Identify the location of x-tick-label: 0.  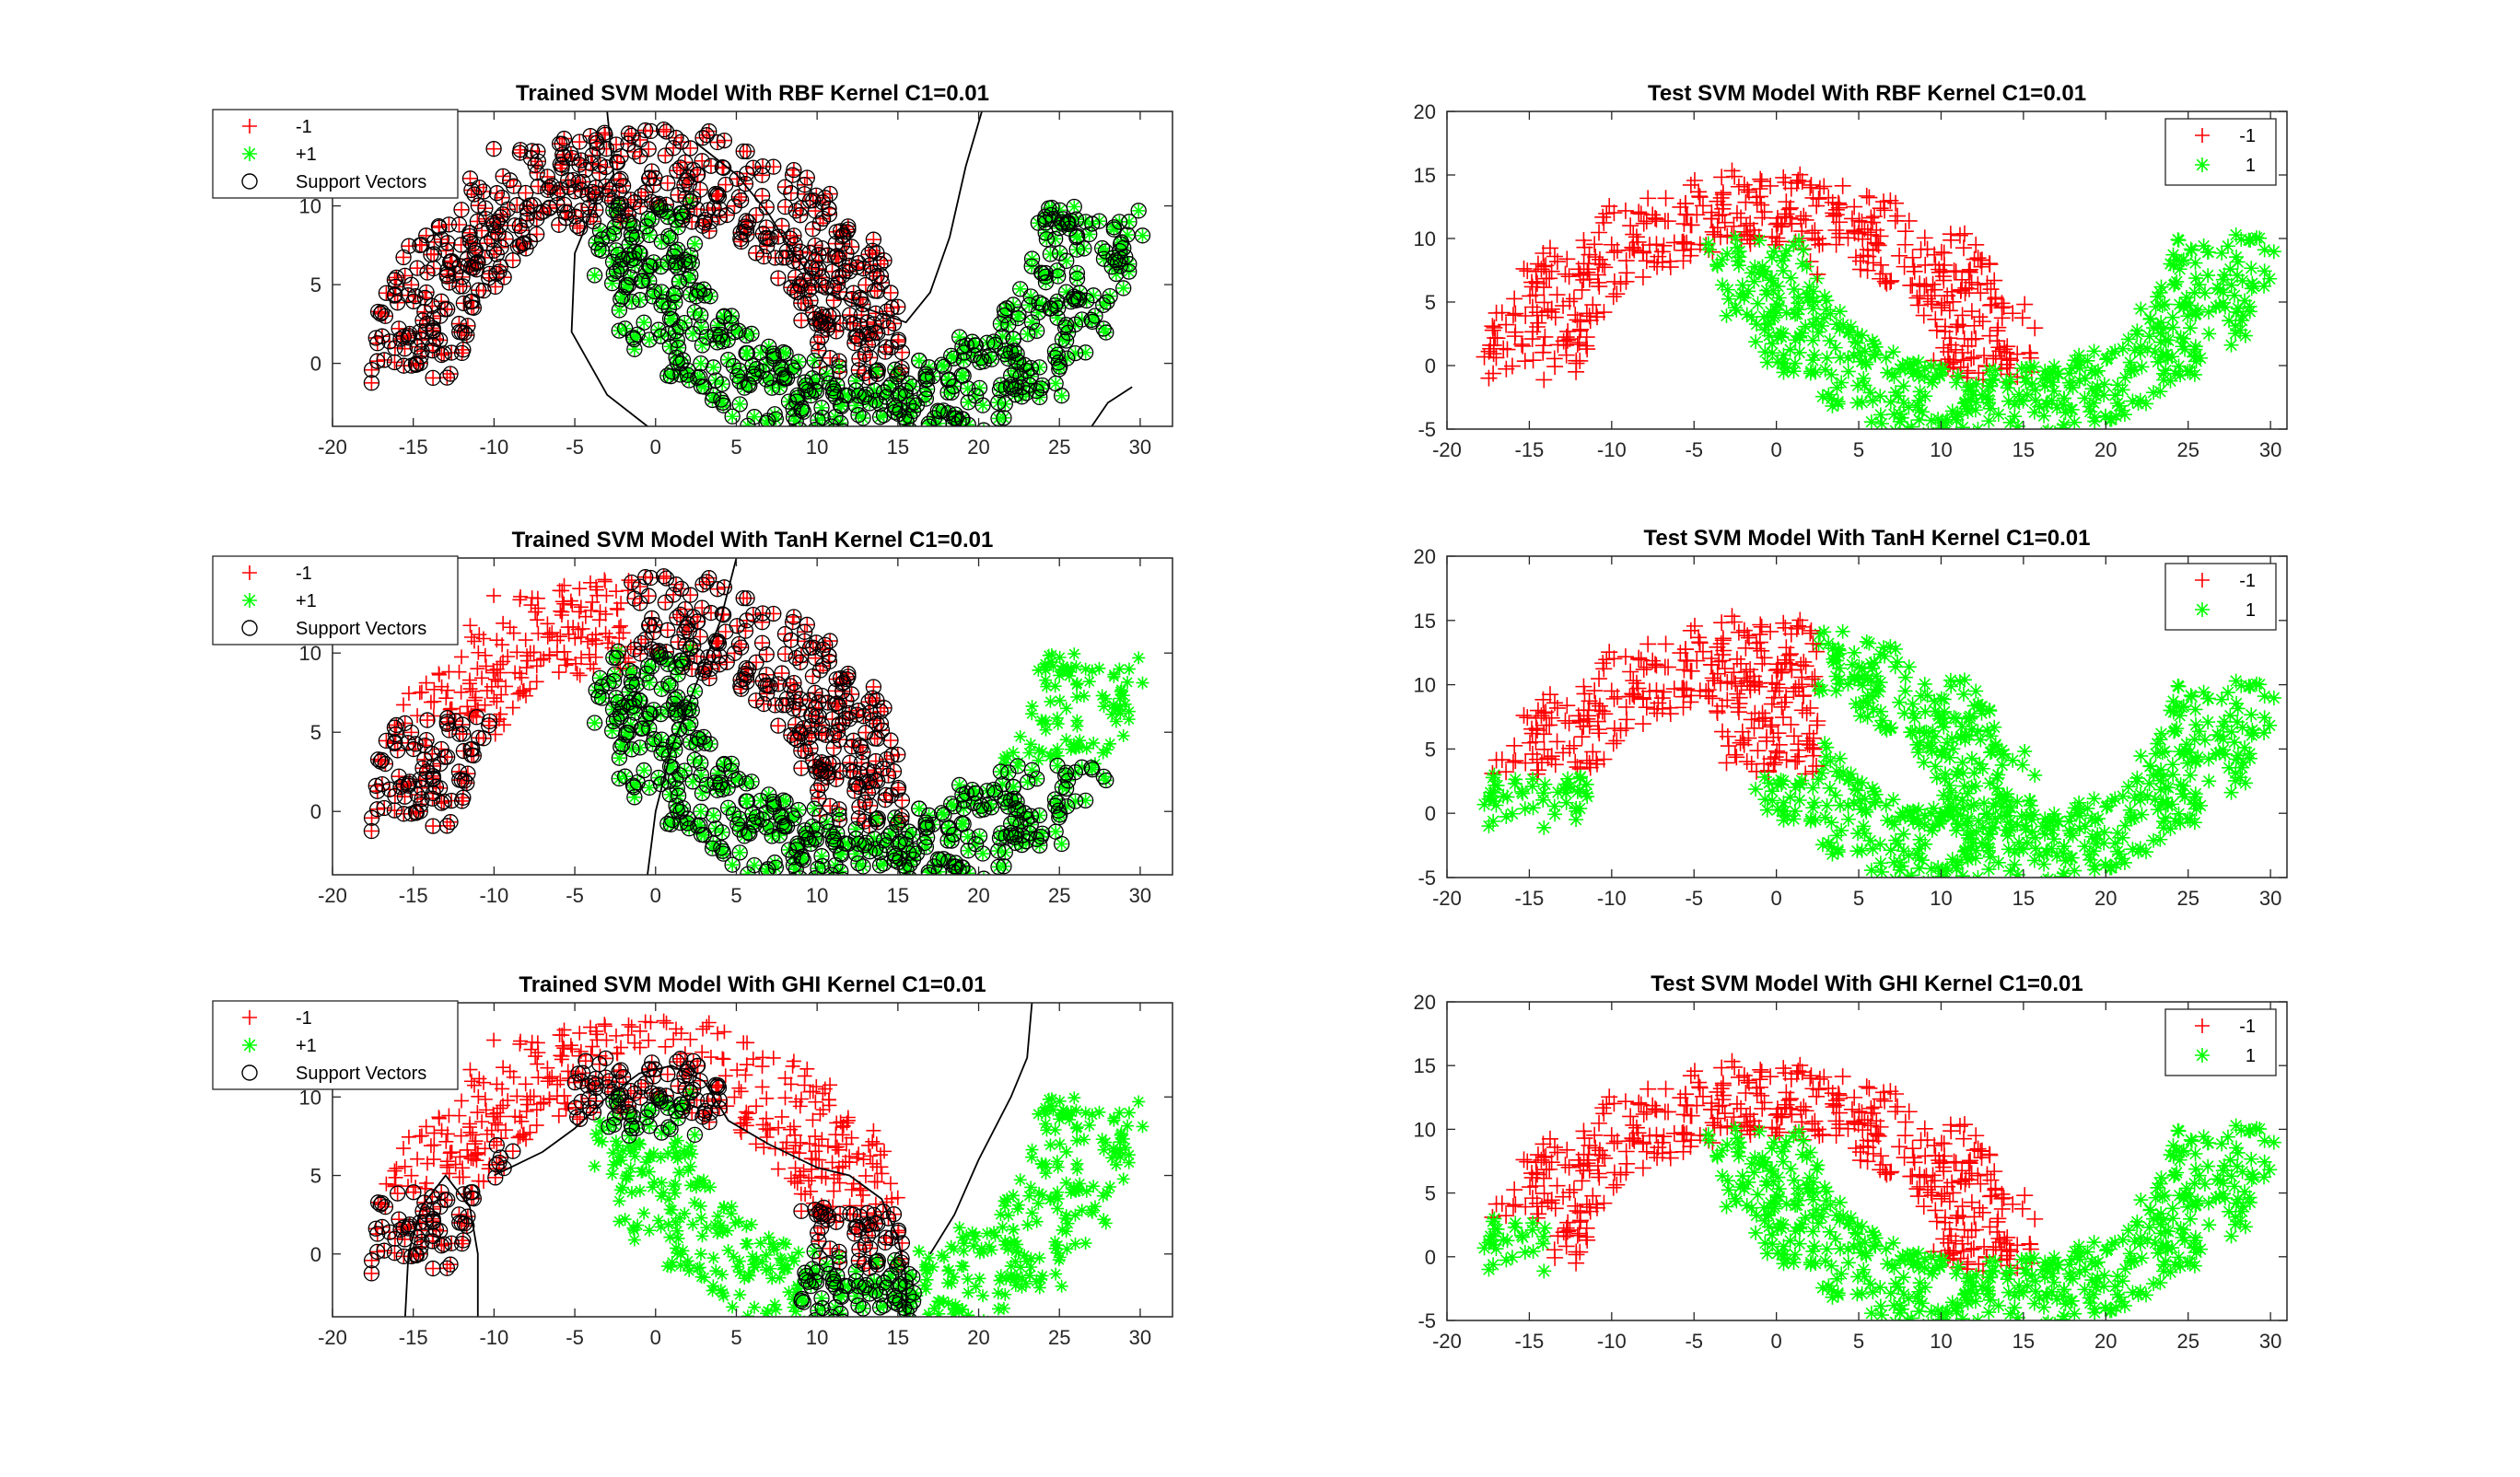
(1776, 449).